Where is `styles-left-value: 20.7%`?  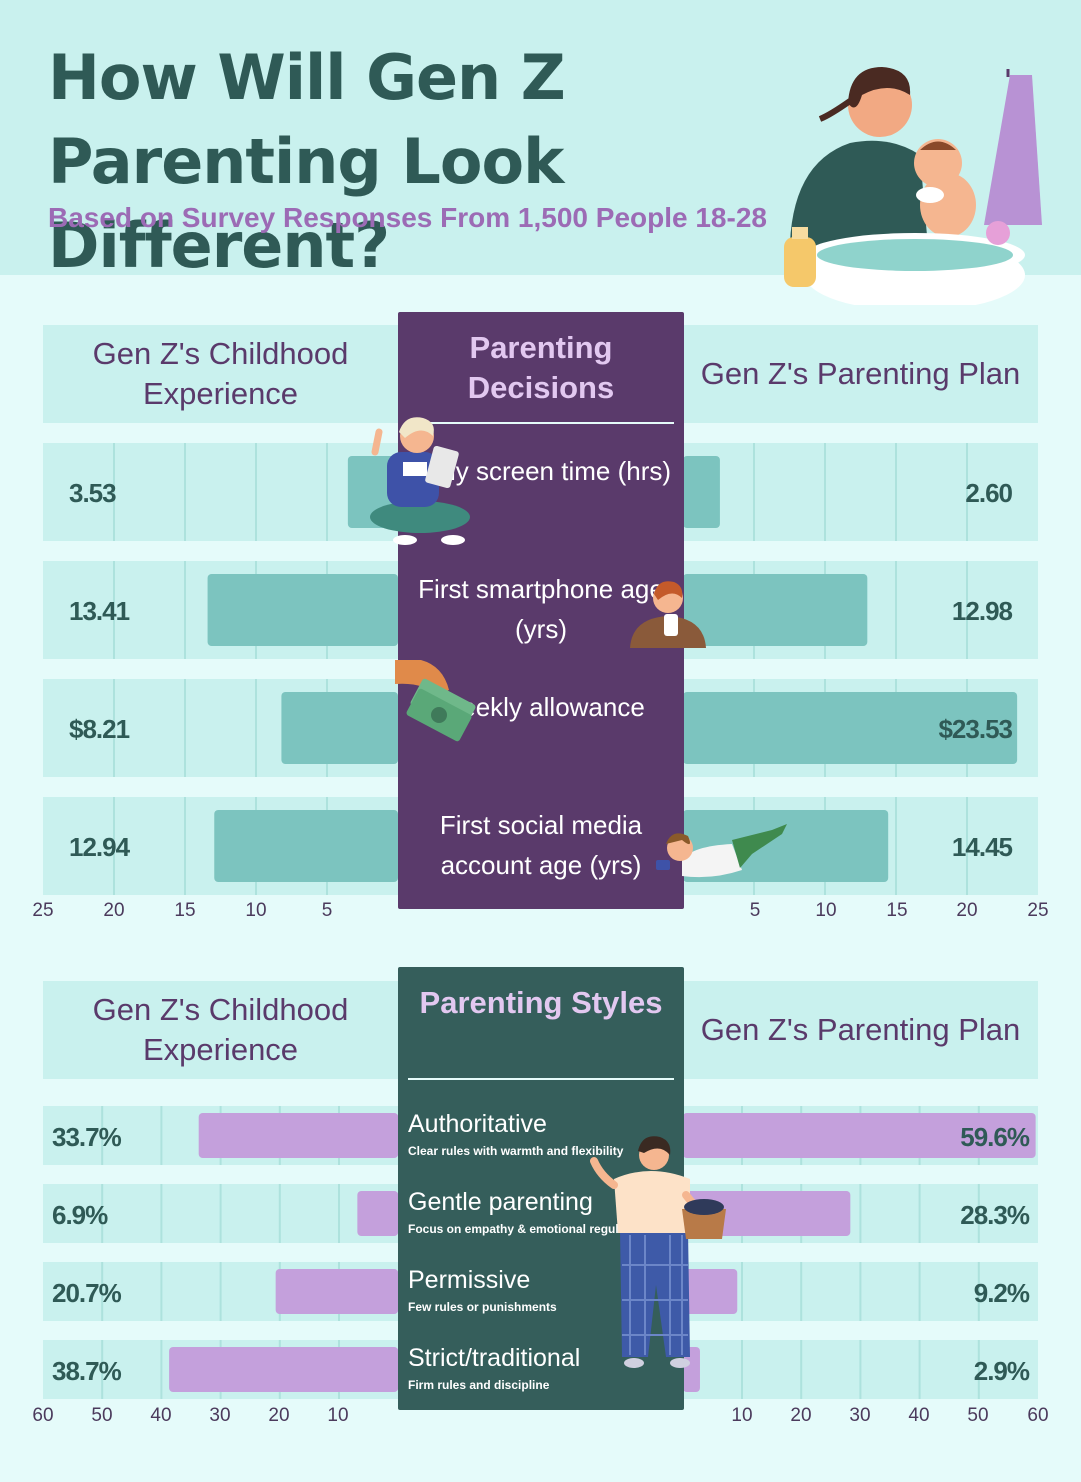
styles-left-value: 20.7% is located at coordinates (87, 1293).